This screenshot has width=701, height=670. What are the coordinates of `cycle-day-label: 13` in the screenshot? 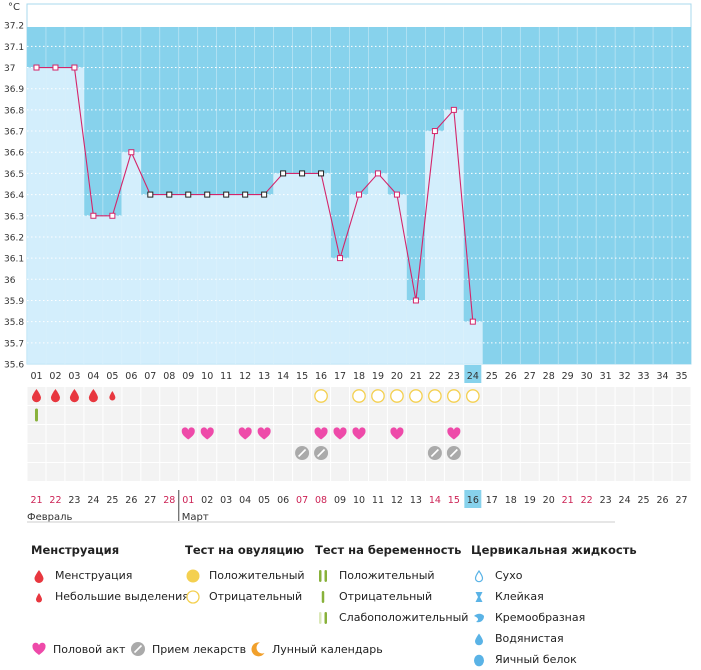 It's located at (264, 376).